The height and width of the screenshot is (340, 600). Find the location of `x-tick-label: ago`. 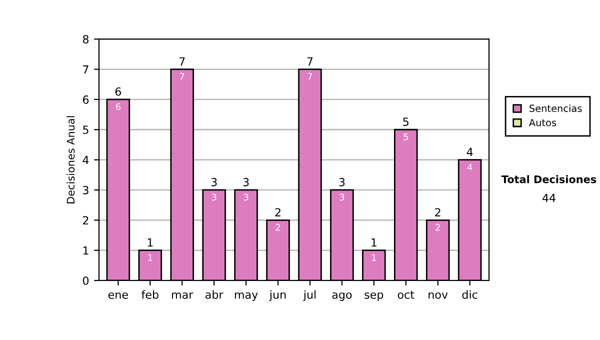

x-tick-label: ago is located at coordinates (342, 296).